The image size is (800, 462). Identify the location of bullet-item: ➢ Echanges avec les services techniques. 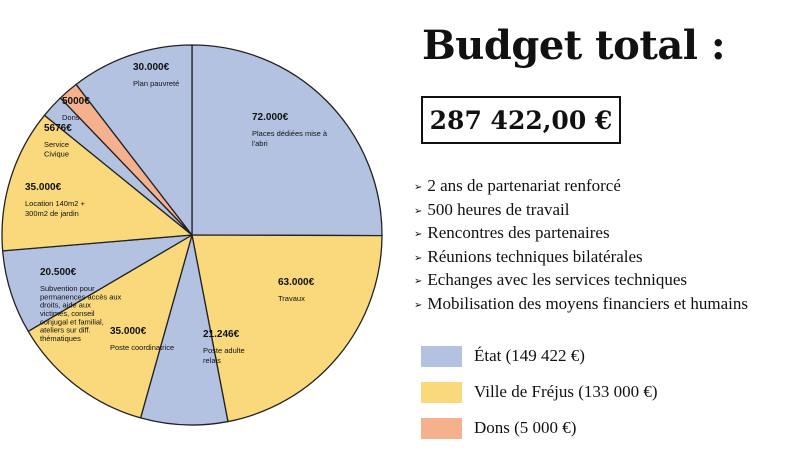
(581, 280).